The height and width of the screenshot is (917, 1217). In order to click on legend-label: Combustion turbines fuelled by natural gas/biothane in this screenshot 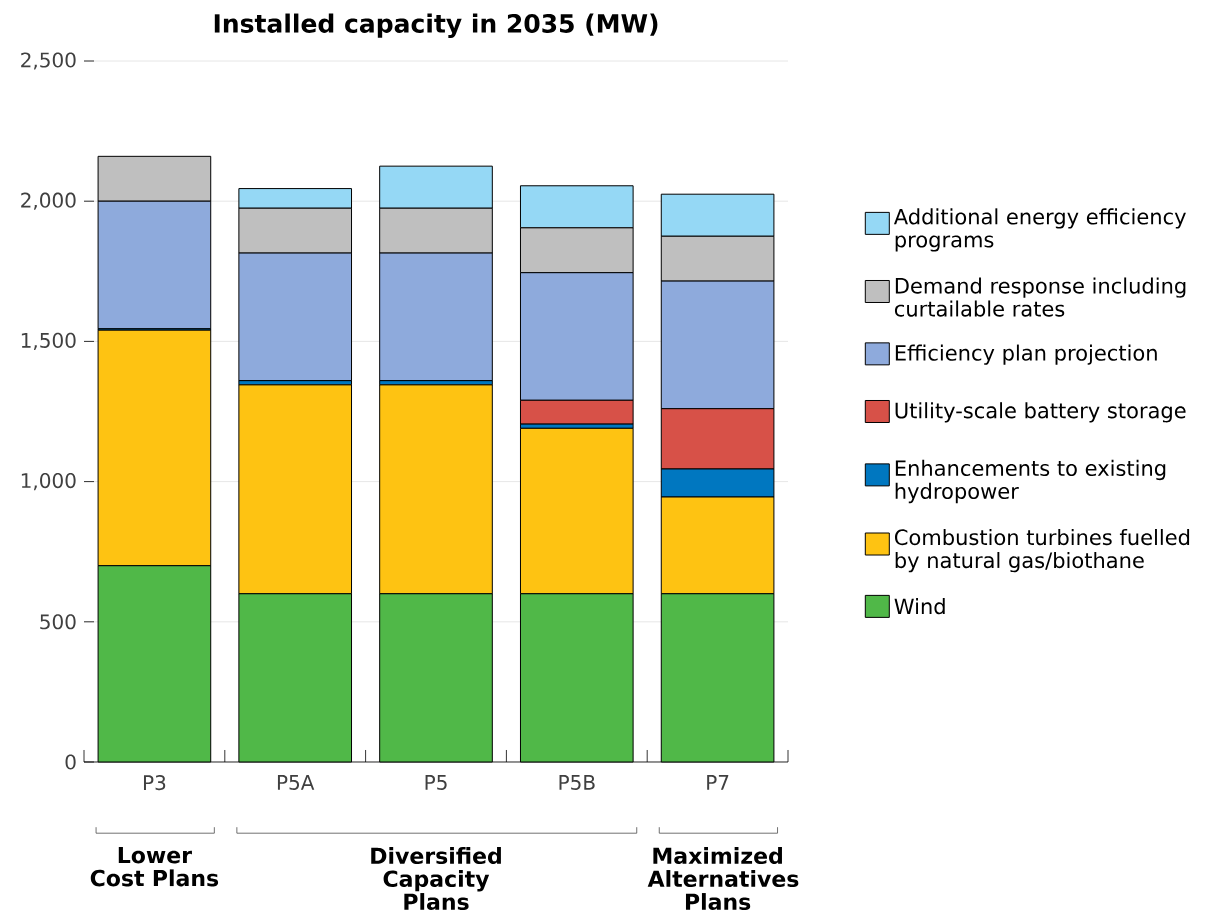, I will do `click(1042, 551)`.